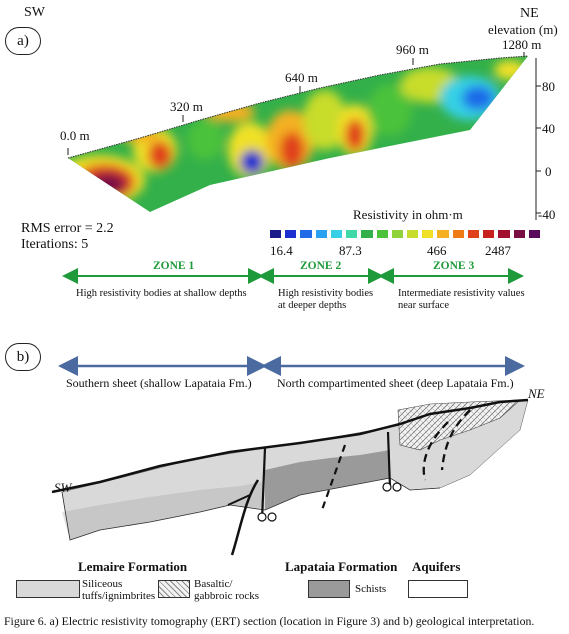 Image resolution: width=569 pixels, height=634 pixels. I want to click on zone-1-label: ZONE 1, so click(174, 266).